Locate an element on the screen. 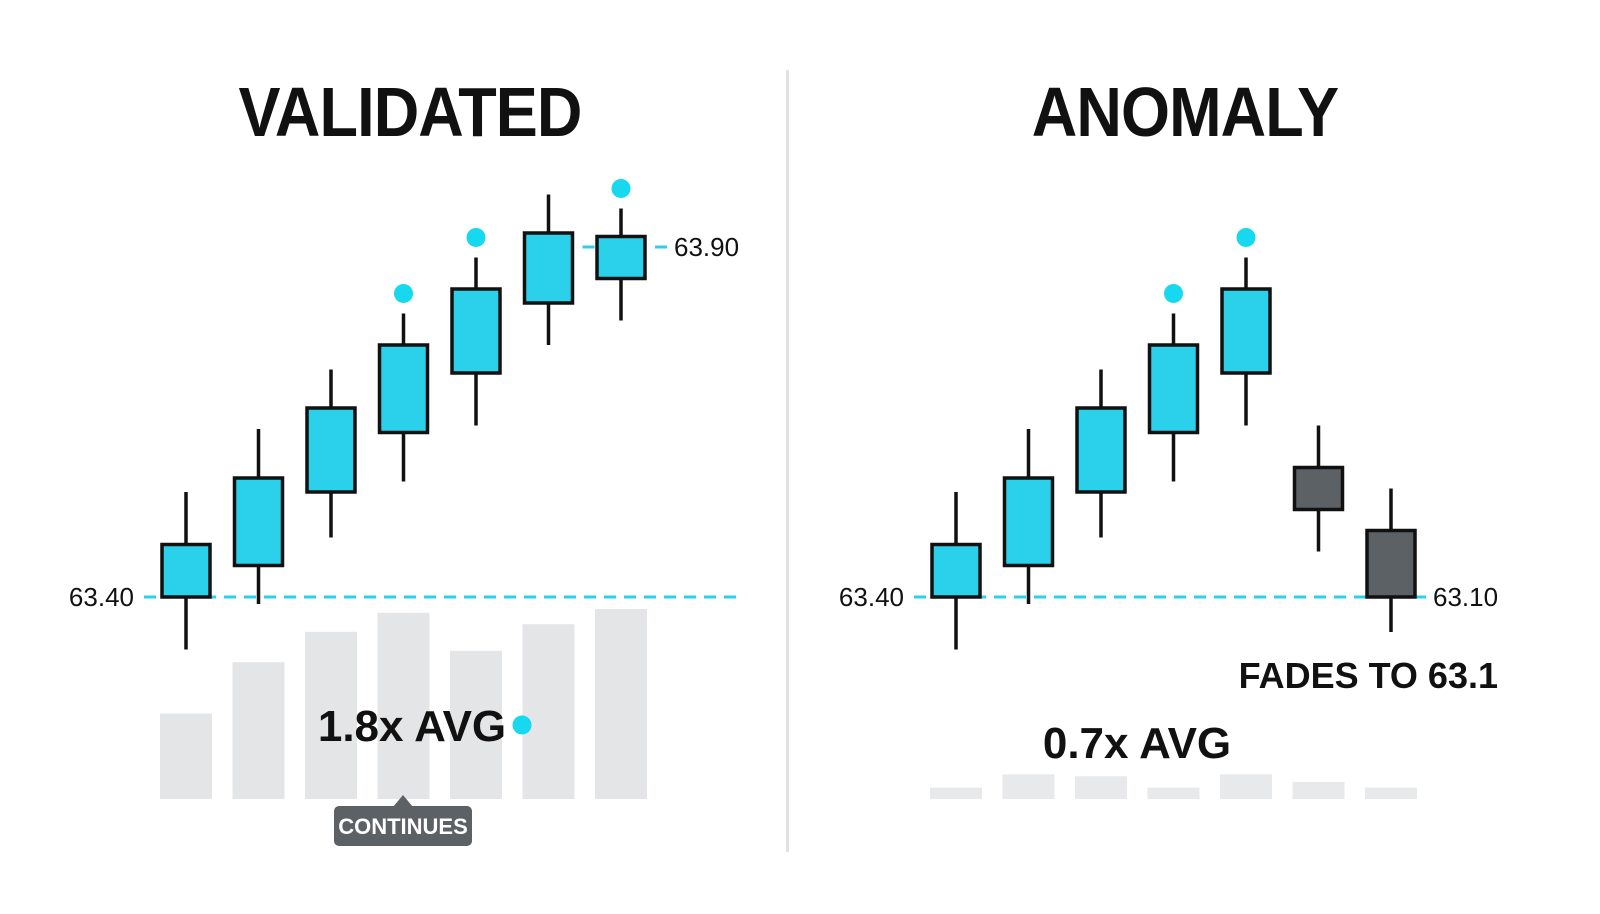  validated-level-label-right: 63.90 is located at coordinates (706, 247).